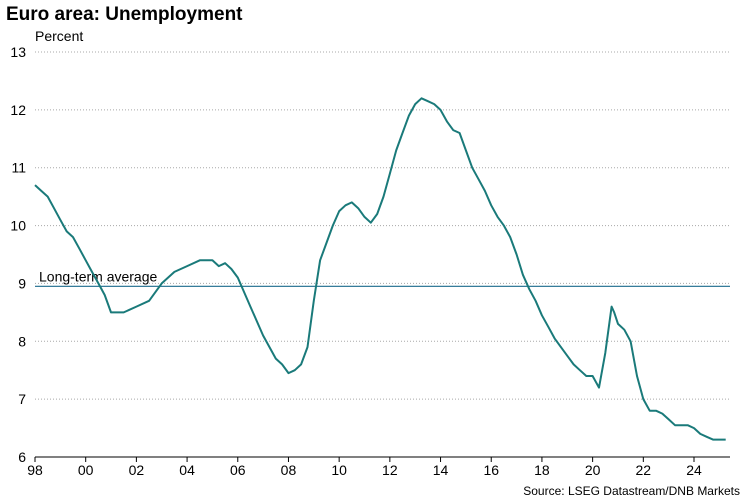 The image size is (750, 500). What do you see at coordinates (18, 52) in the screenshot?
I see `y-tick-label-13: 13` at bounding box center [18, 52].